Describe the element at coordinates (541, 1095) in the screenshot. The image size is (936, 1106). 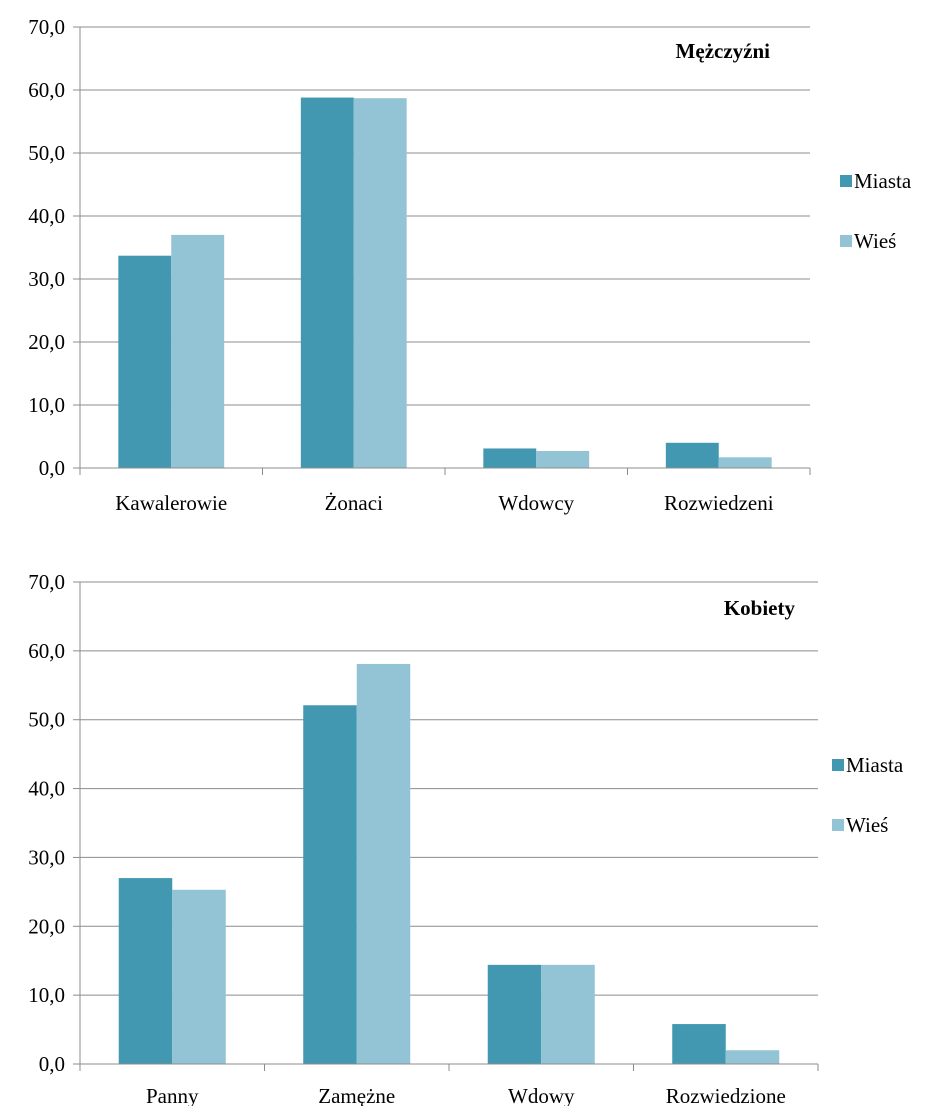
I see `x-tick-label: Wdowy` at that location.